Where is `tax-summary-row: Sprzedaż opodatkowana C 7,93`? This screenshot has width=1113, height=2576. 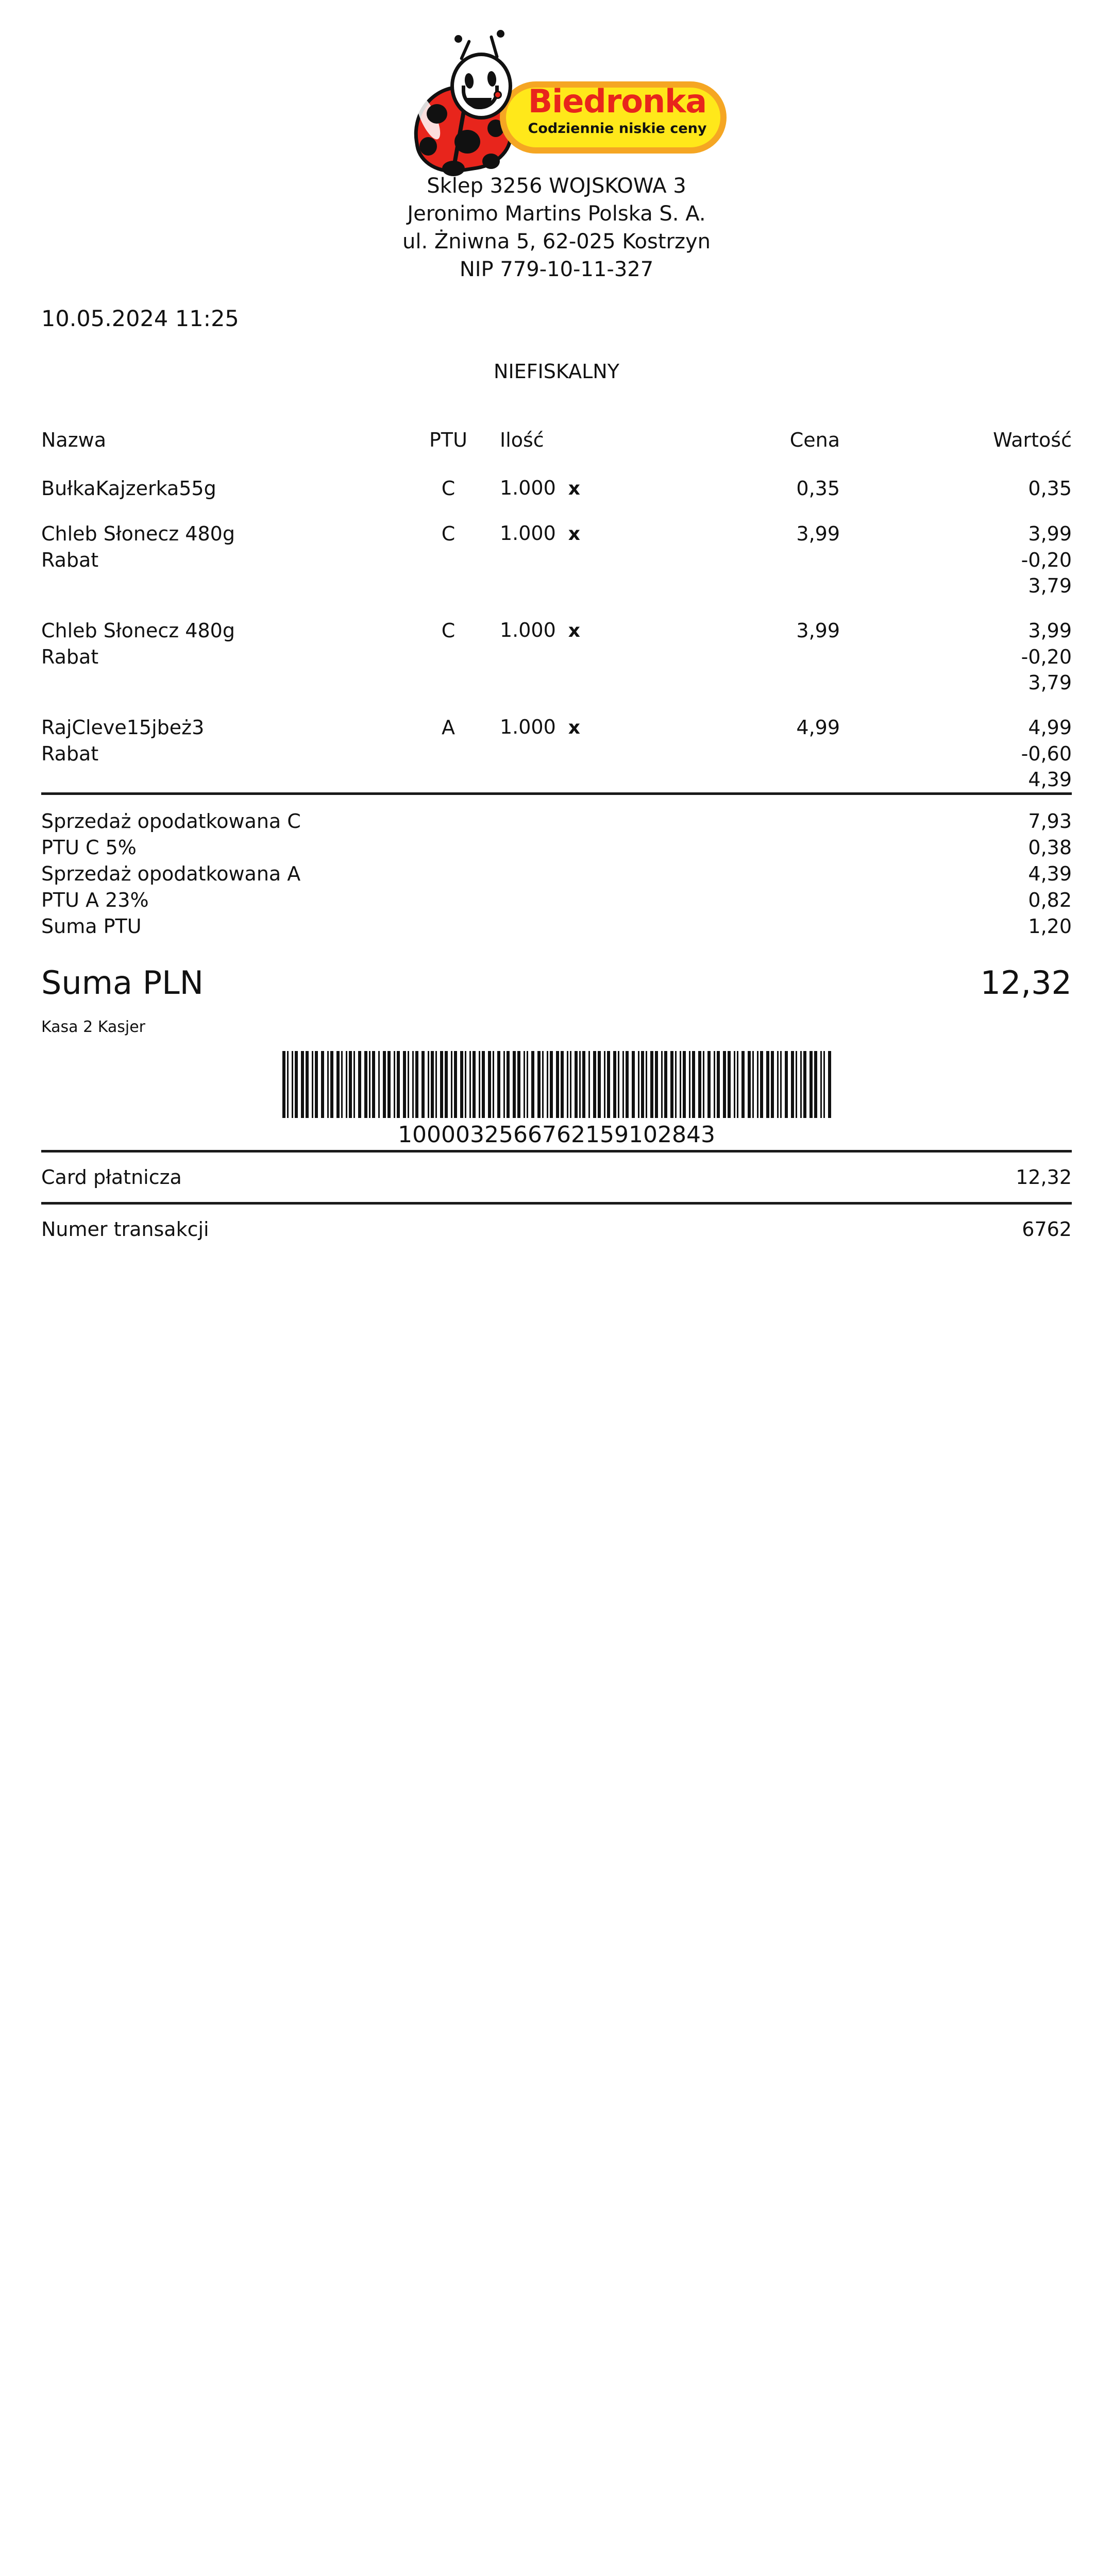 tax-summary-row: Sprzedaż opodatkowana C 7,93 is located at coordinates (556, 821).